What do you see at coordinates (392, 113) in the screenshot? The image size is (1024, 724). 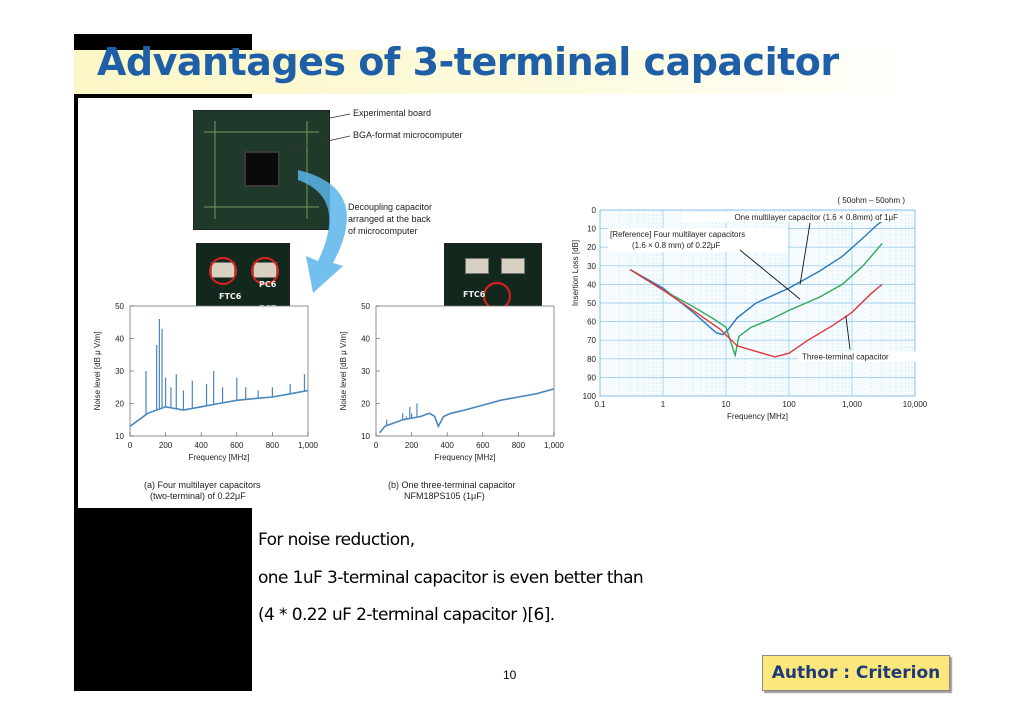 I see `label-experimental-board: Experimental board` at bounding box center [392, 113].